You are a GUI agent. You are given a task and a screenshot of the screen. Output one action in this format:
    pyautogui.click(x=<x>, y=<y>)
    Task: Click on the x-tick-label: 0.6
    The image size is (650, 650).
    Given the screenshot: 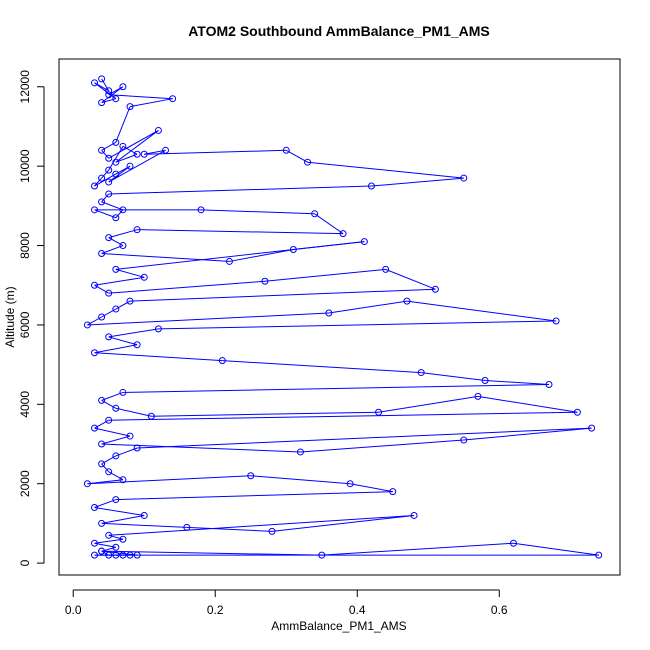 What is the action you would take?
    pyautogui.click(x=499, y=610)
    